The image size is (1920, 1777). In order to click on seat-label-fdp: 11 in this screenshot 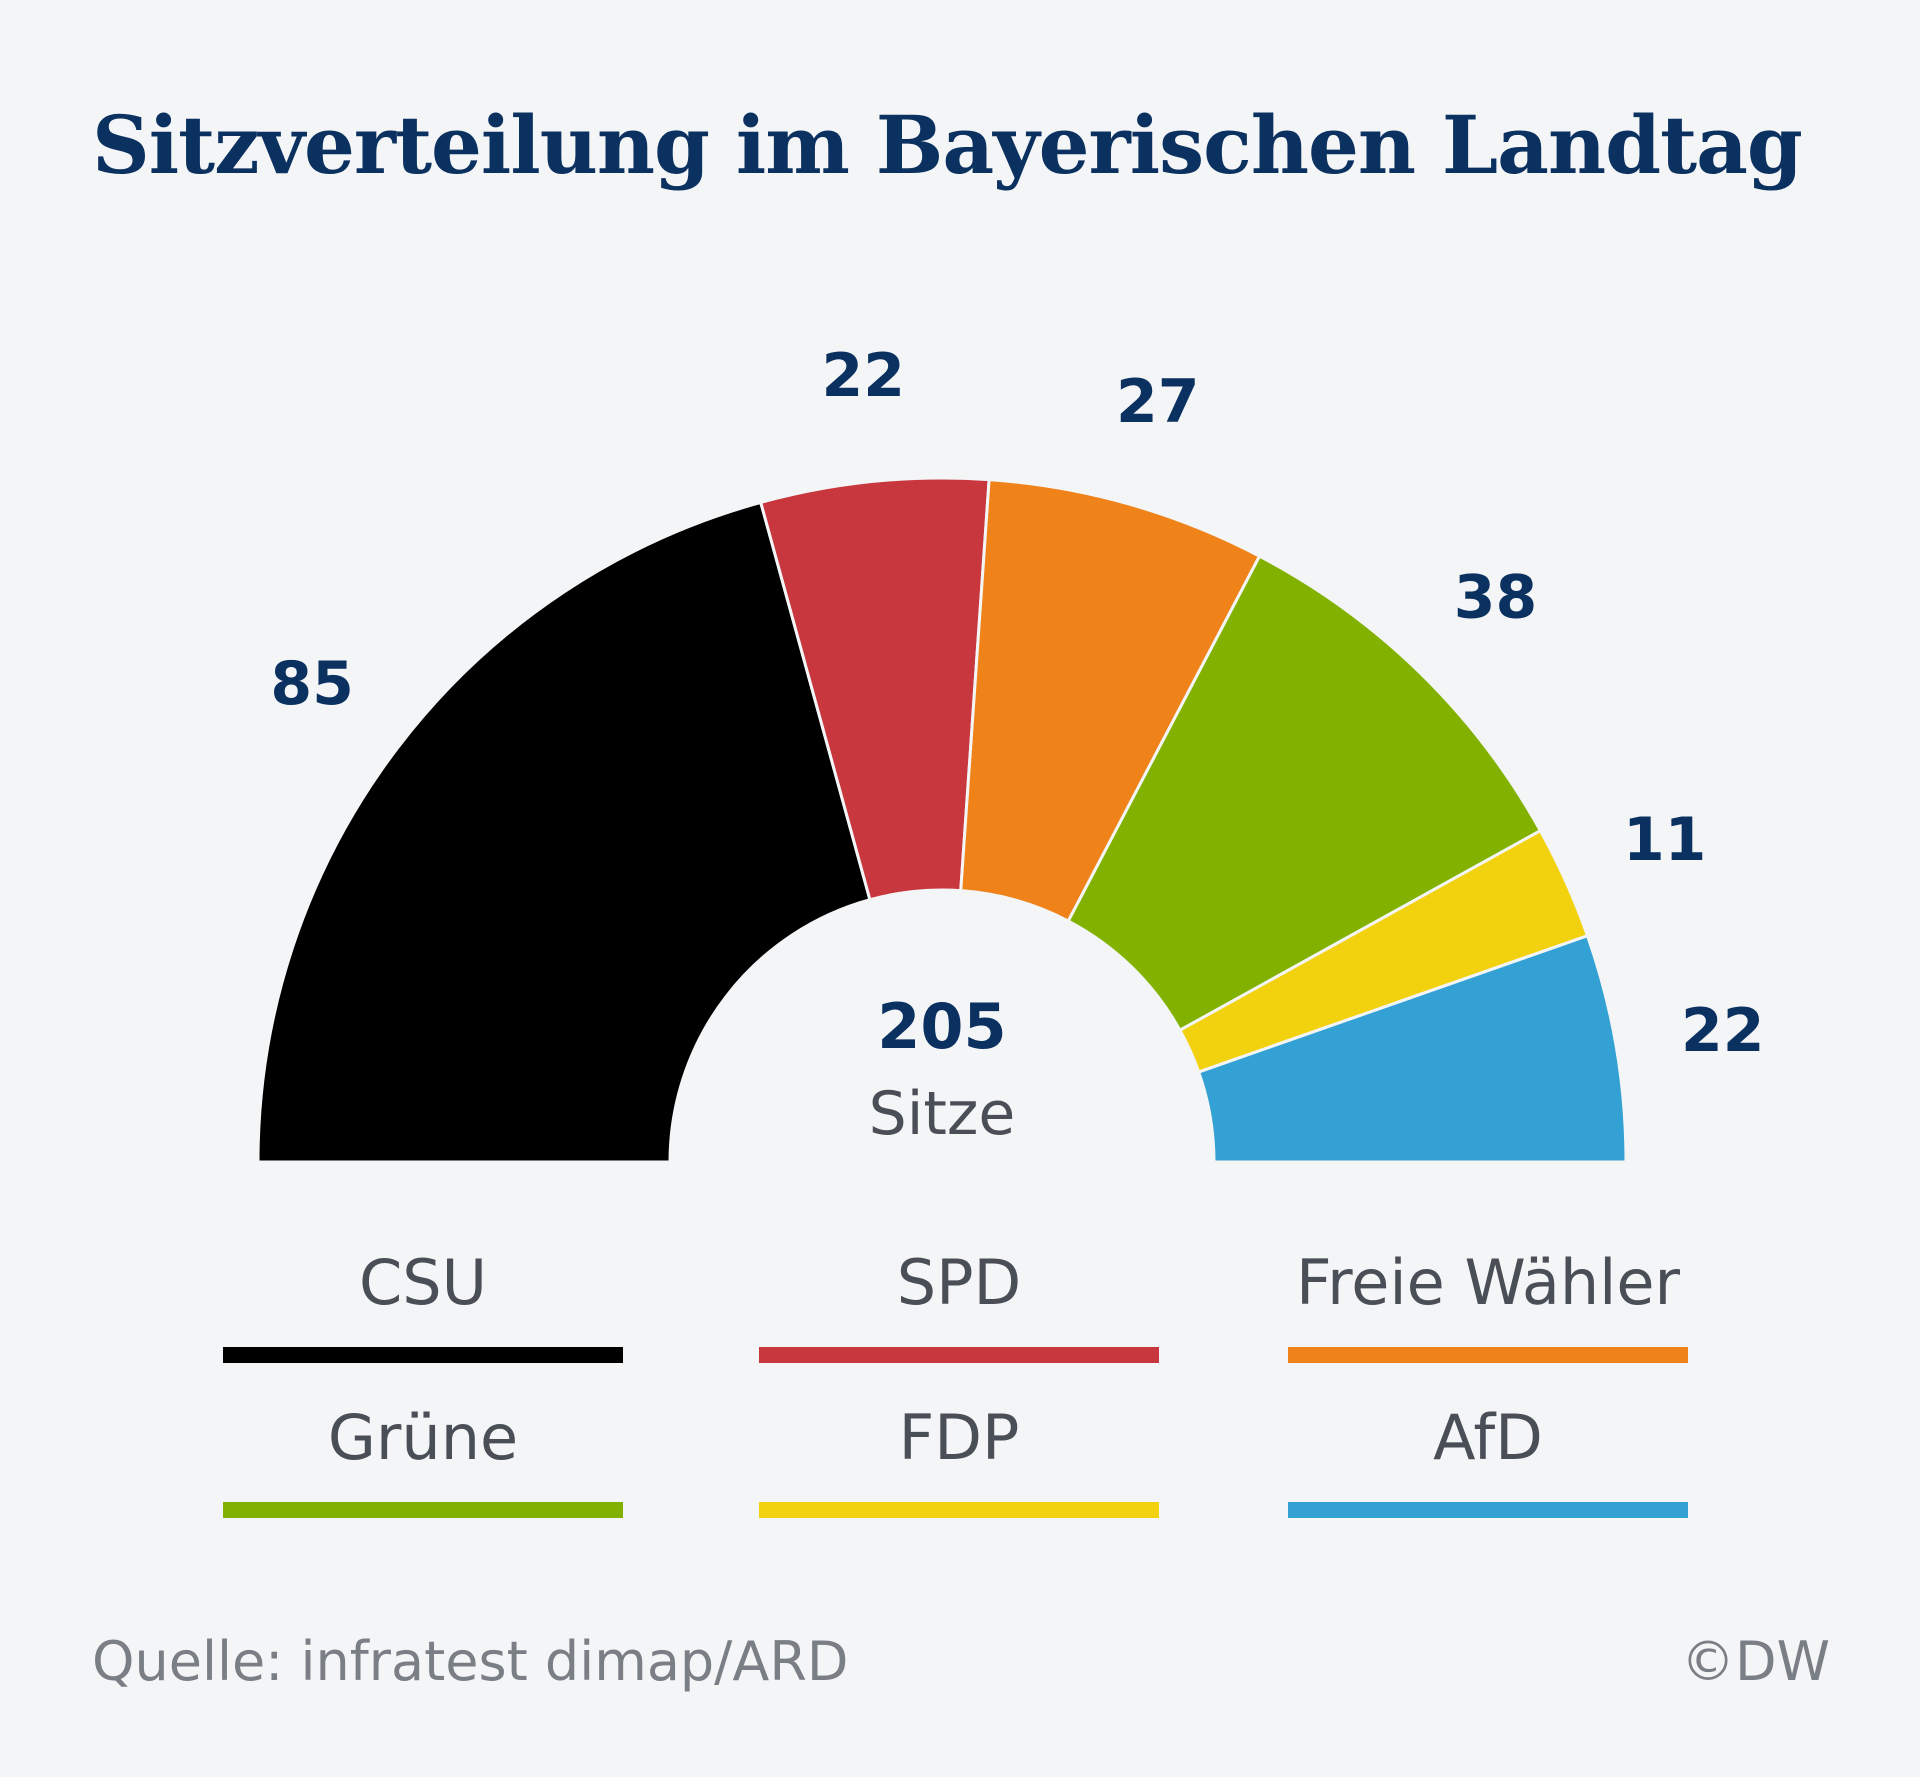, I will do `click(1665, 840)`.